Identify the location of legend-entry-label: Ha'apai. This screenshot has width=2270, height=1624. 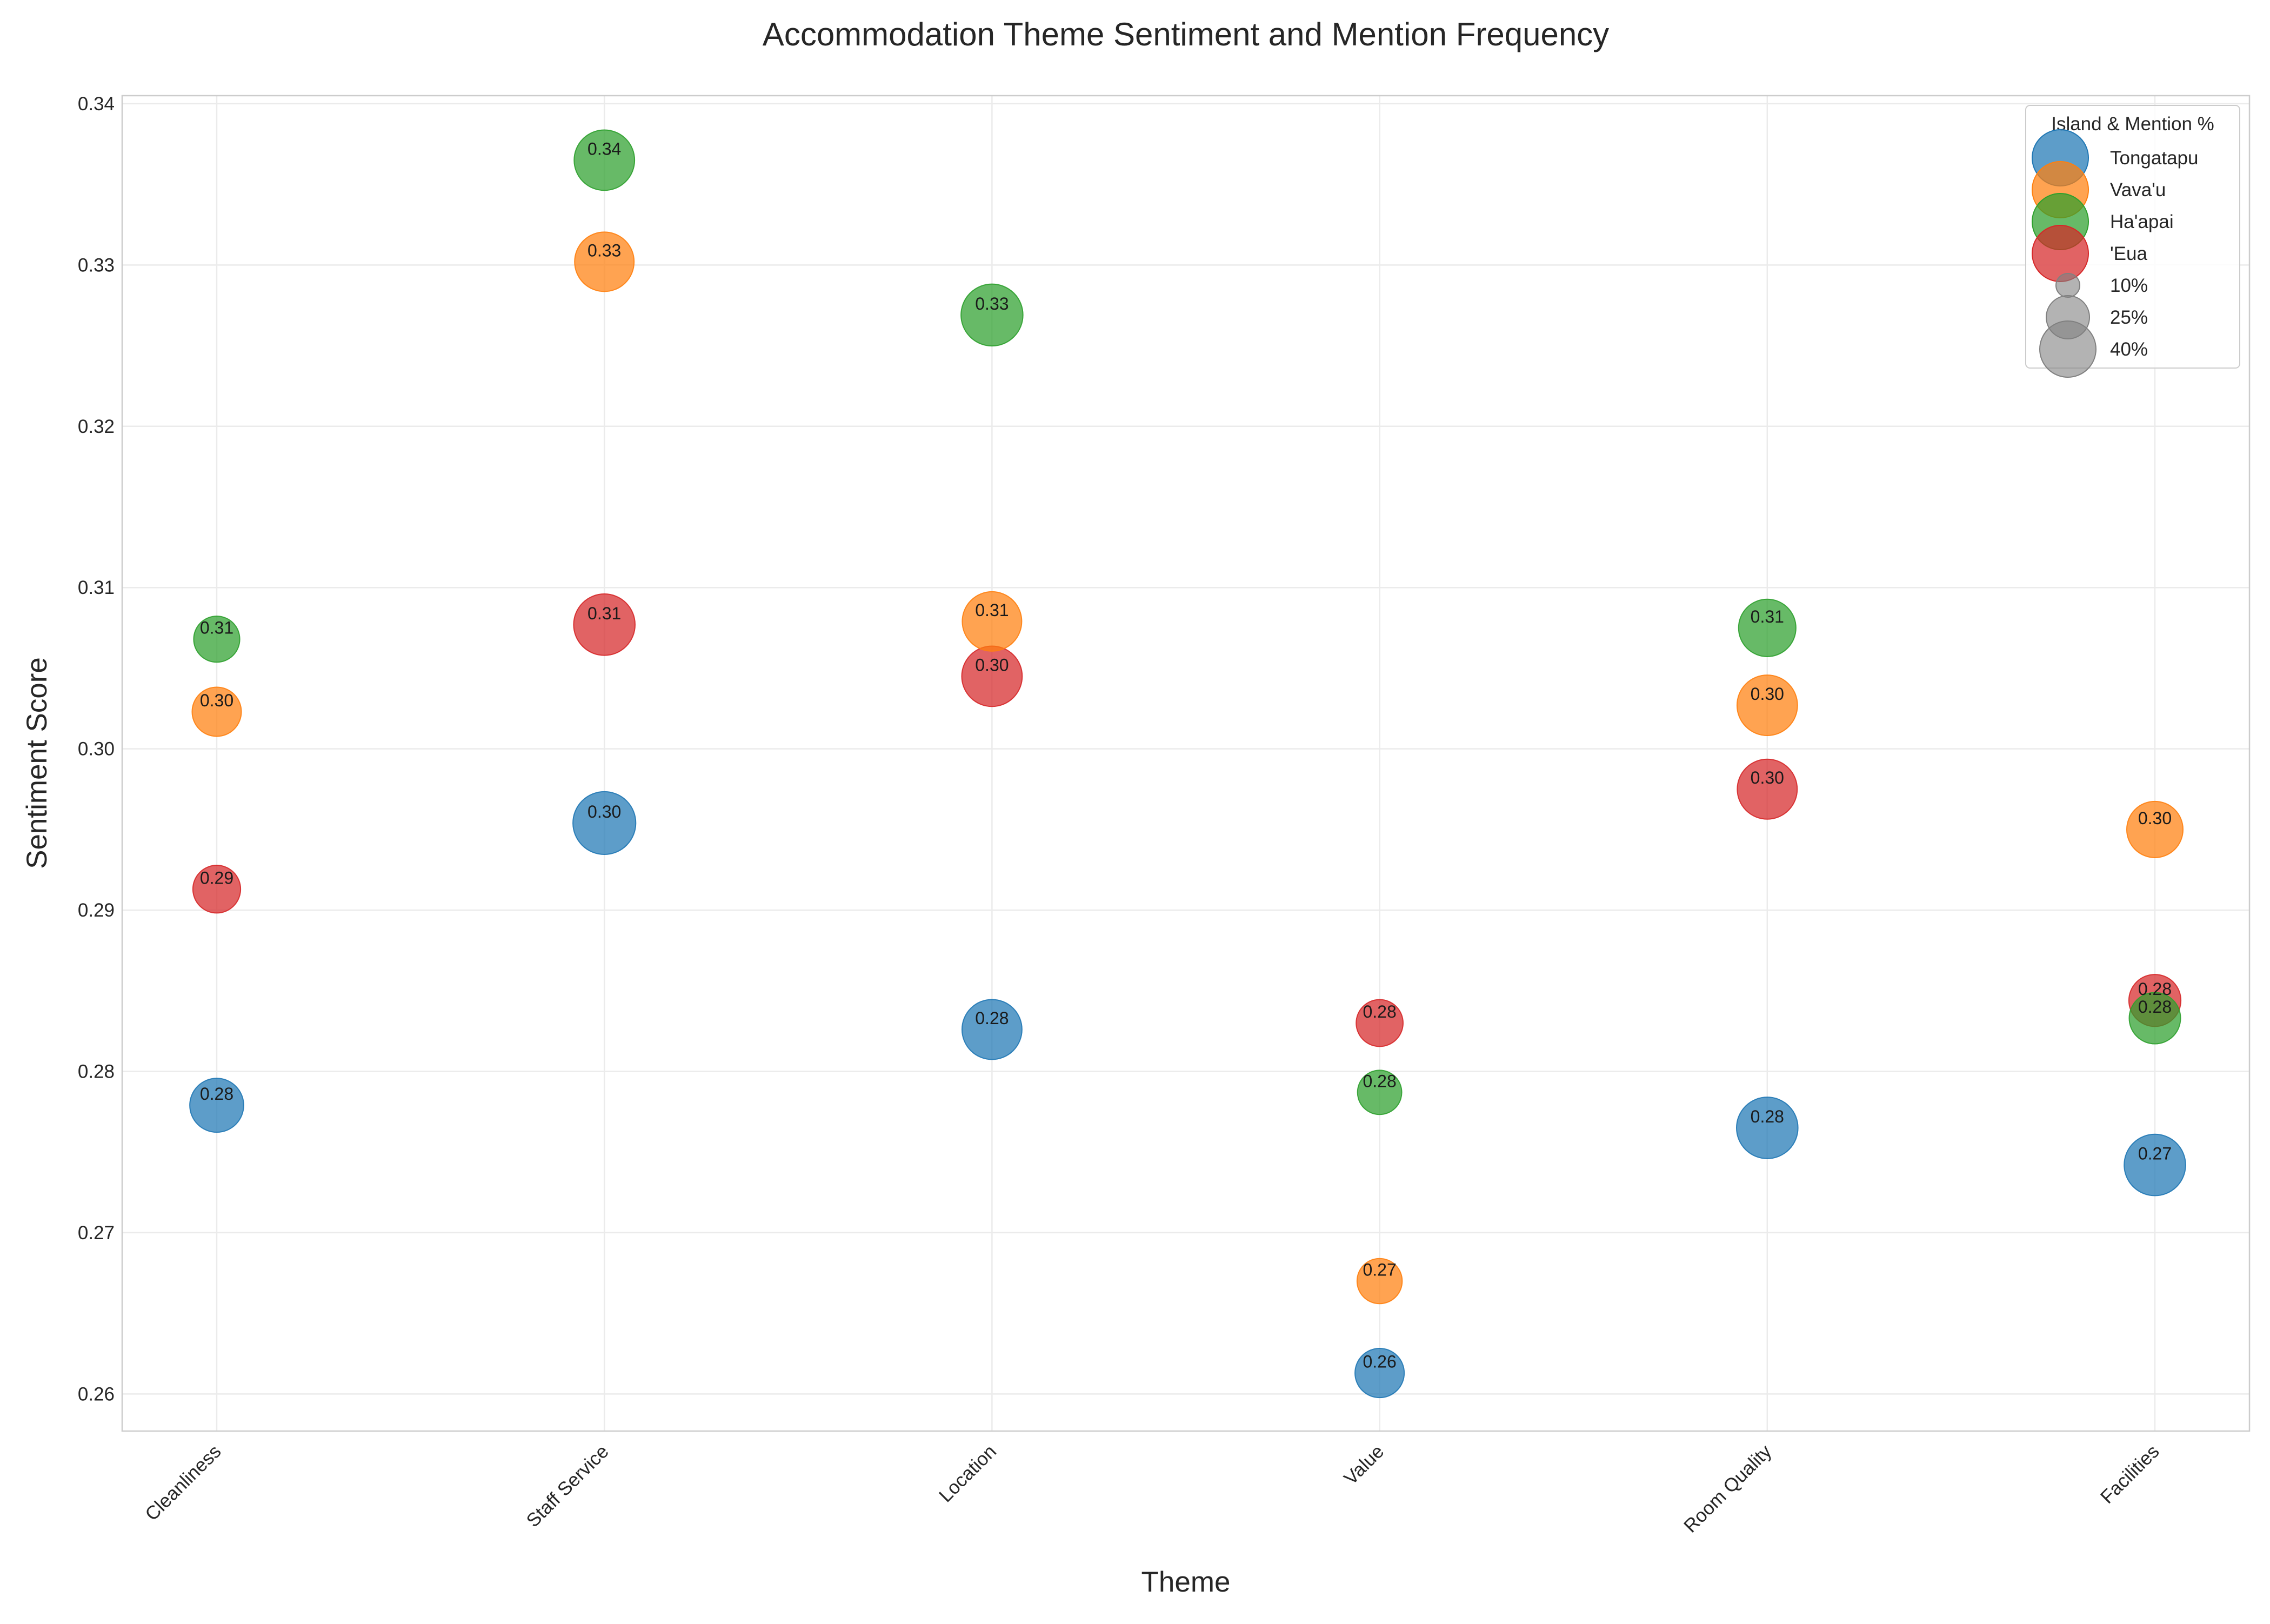
(2142, 222).